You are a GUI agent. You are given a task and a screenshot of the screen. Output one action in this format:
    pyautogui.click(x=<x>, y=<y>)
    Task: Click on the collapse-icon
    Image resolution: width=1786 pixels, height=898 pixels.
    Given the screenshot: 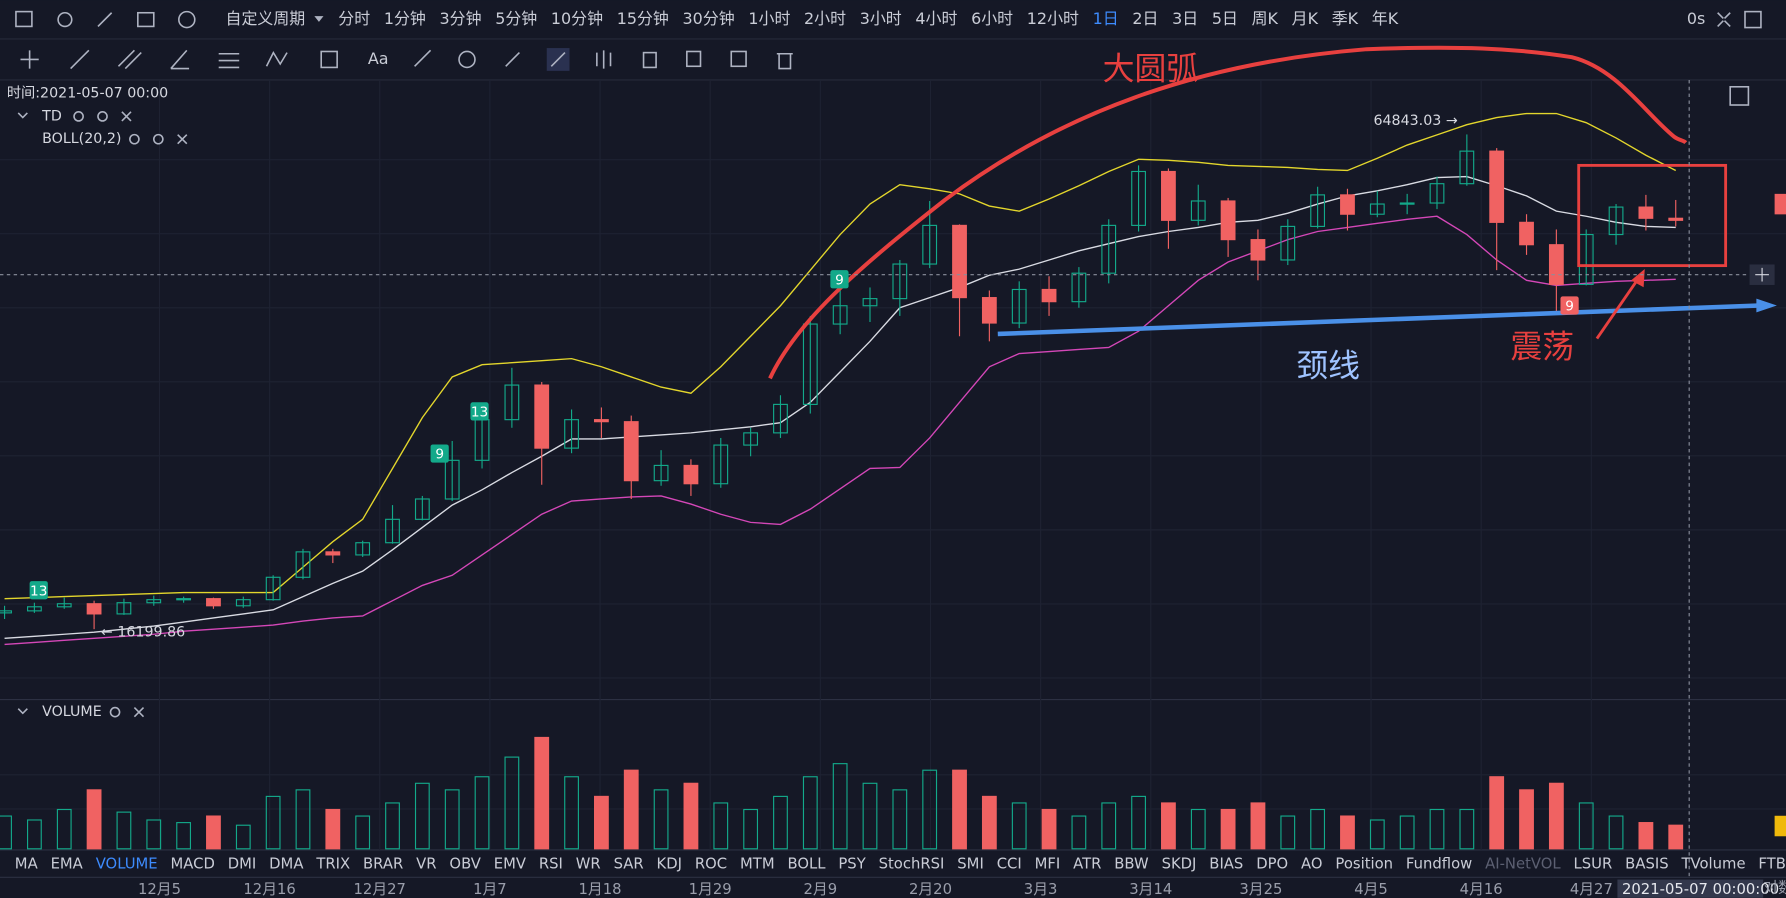 What is the action you would take?
    pyautogui.click(x=22, y=413)
    